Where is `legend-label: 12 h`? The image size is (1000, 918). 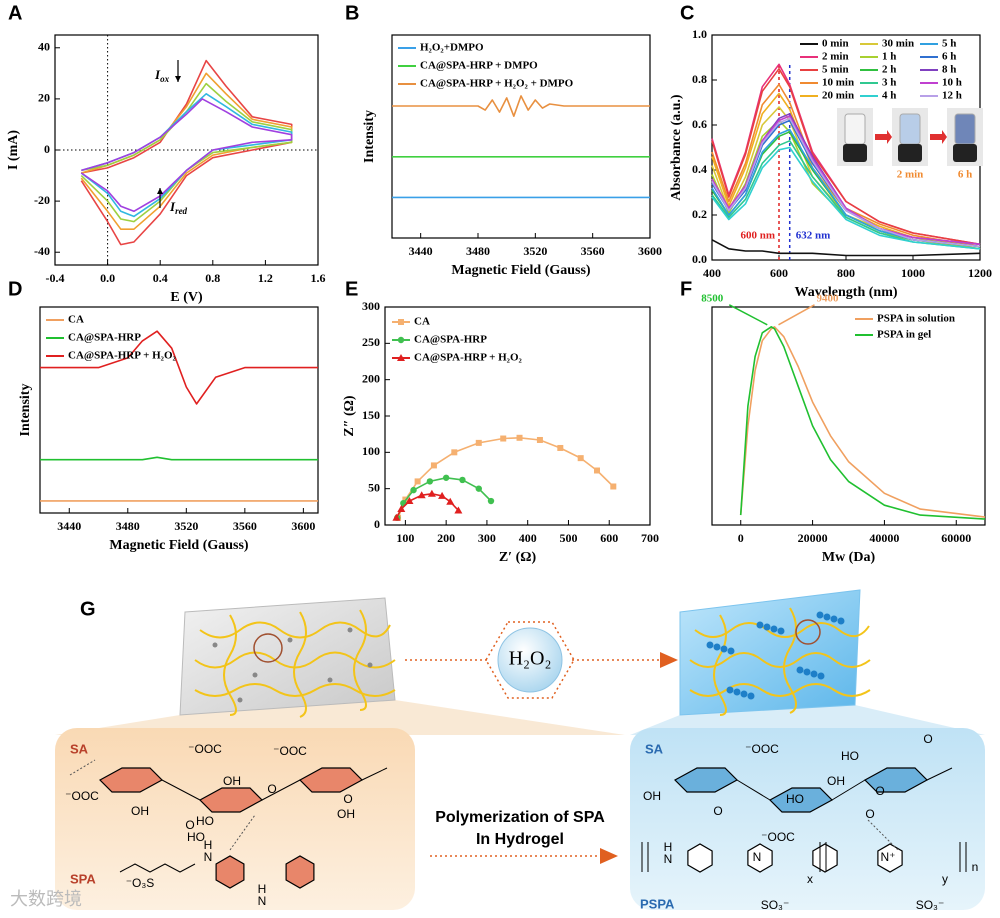 legend-label: 12 h is located at coordinates (952, 96).